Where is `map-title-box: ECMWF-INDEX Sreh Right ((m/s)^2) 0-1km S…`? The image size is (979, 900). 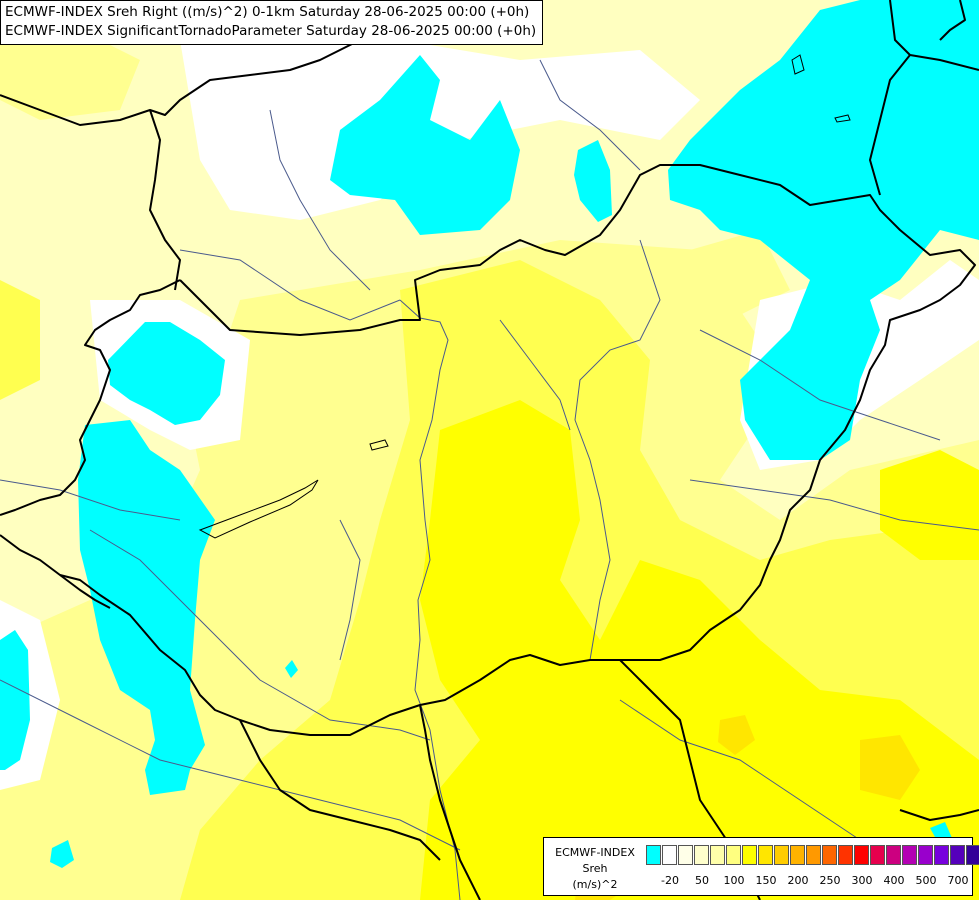 map-title-box: ECMWF-INDEX Sreh Right ((m/s)^2) 0-1km S… is located at coordinates (272, 22).